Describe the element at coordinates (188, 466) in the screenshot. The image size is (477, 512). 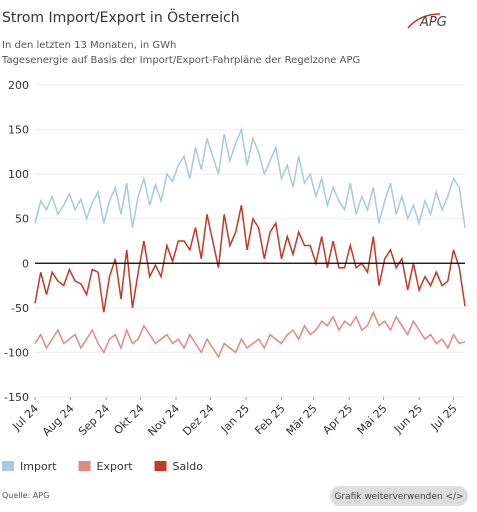
I see `legend-label: Saldo` at that location.